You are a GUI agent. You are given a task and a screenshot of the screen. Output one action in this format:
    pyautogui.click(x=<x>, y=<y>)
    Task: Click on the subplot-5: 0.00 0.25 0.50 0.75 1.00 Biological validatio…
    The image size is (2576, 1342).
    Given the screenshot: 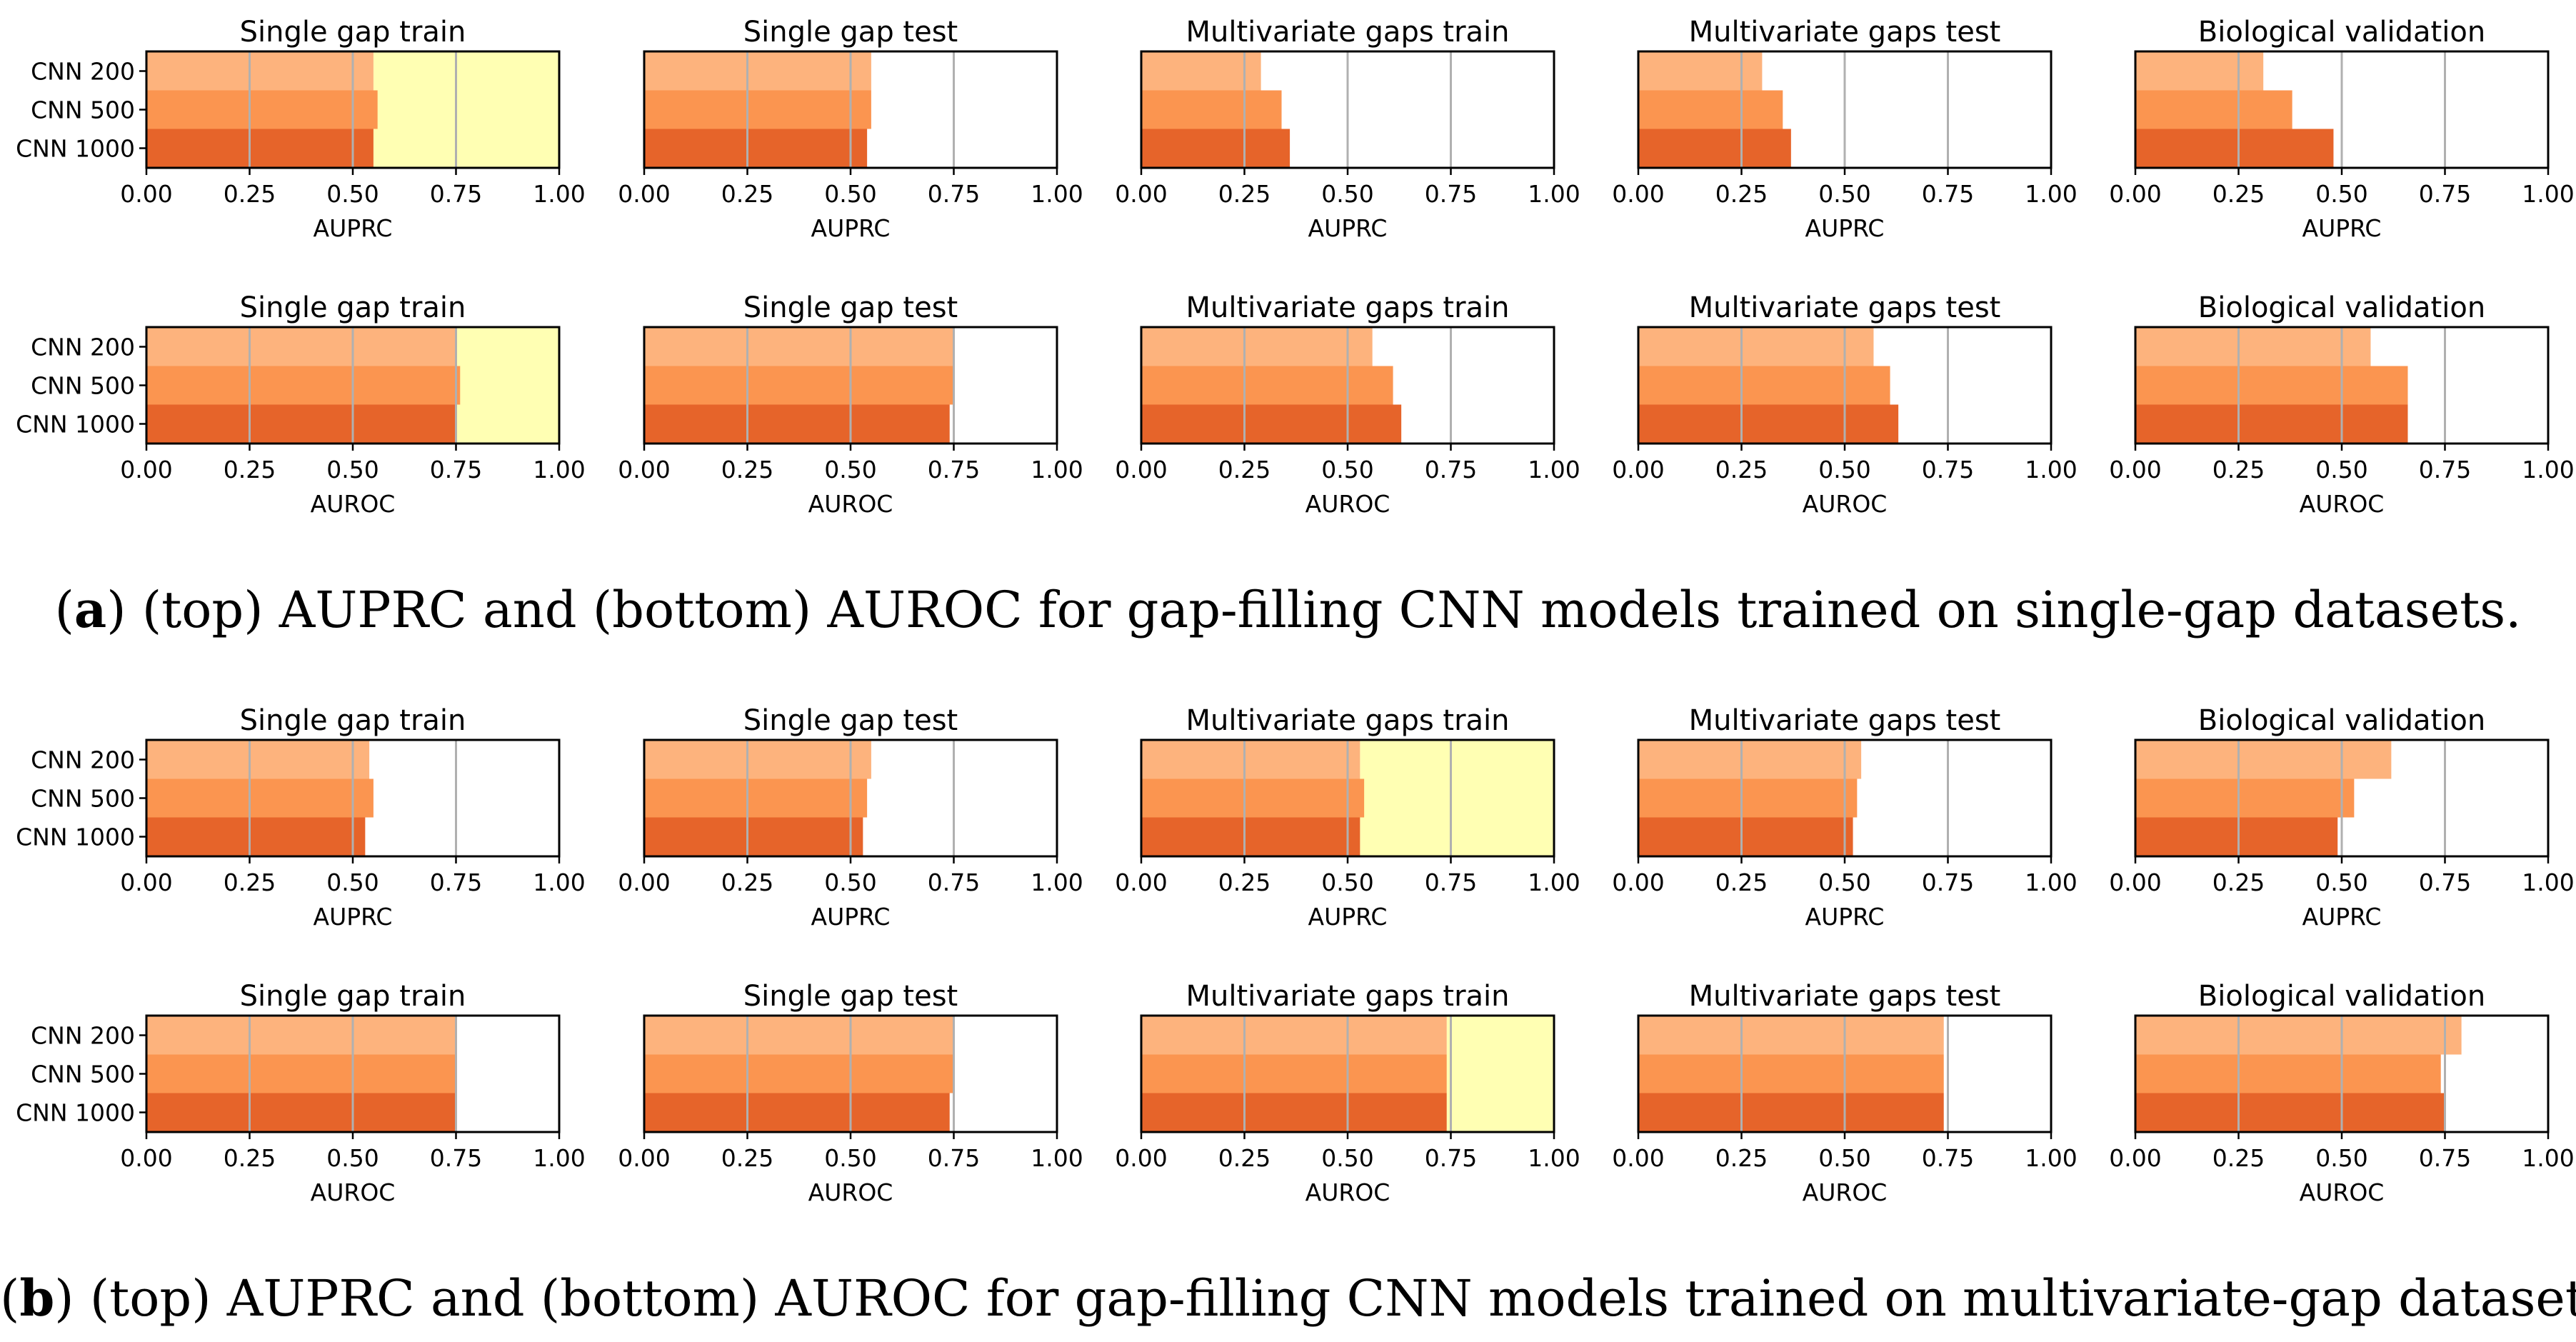 What is the action you would take?
    pyautogui.click(x=2341, y=129)
    